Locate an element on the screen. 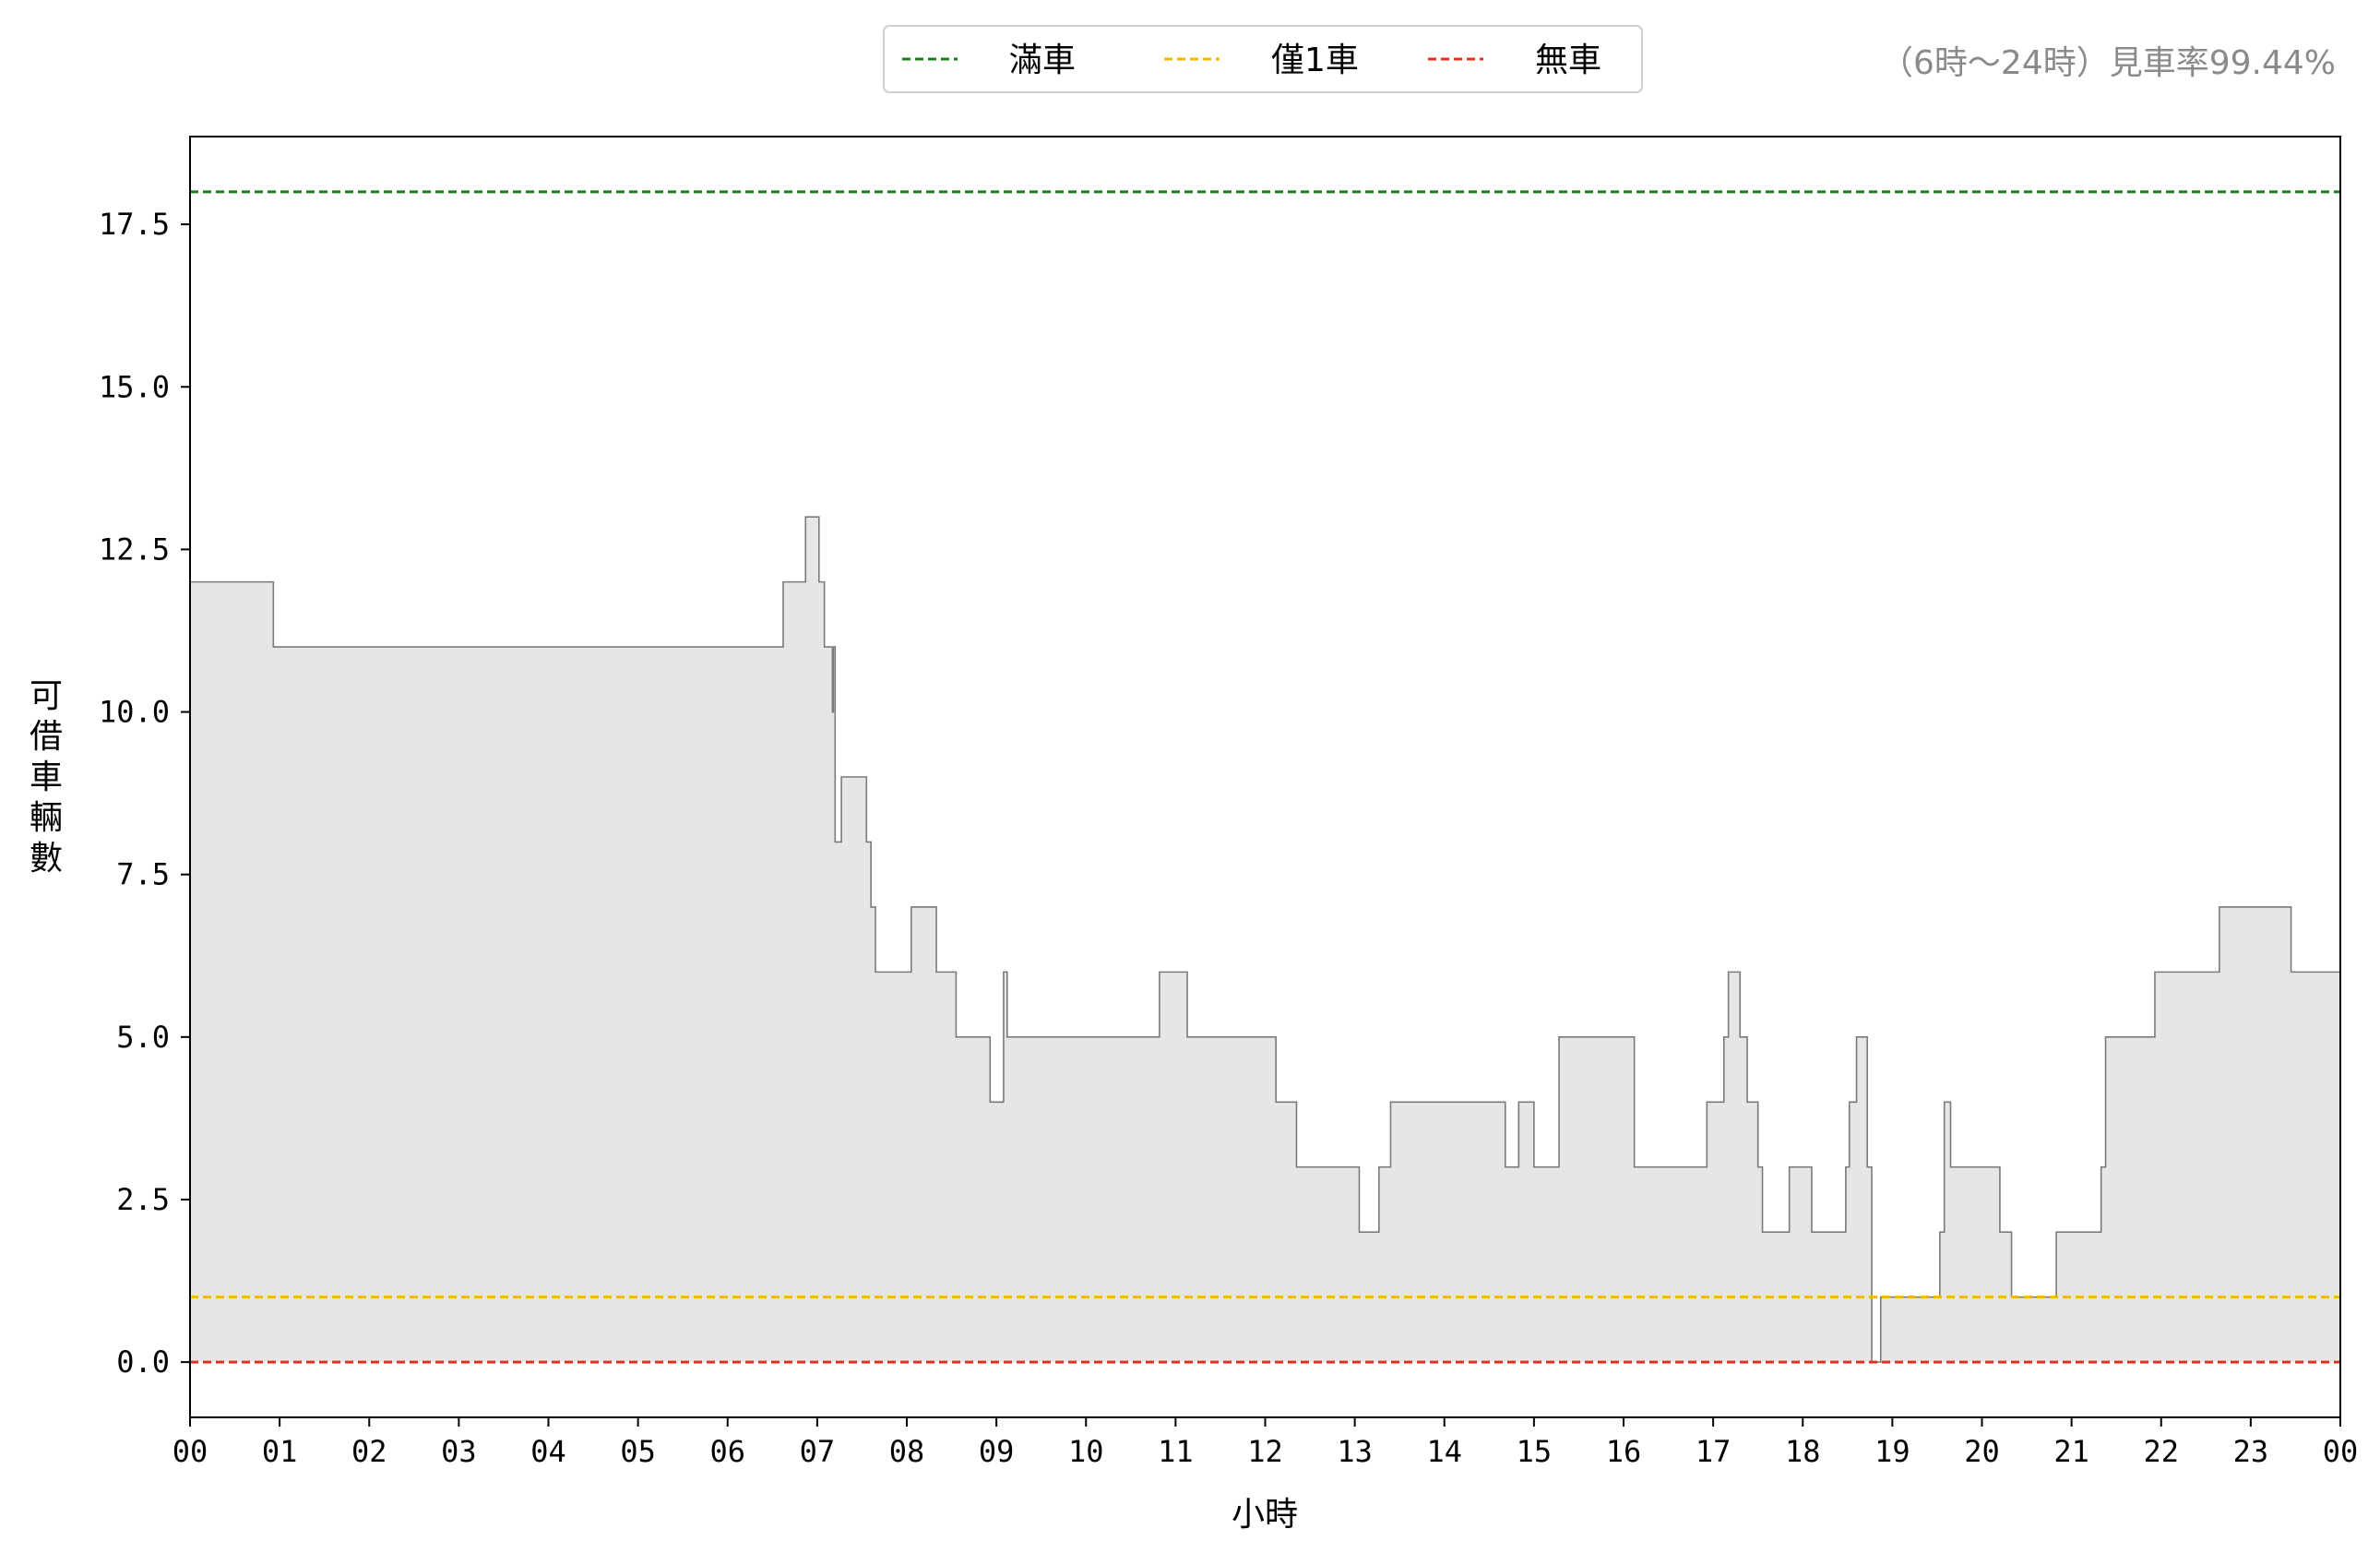 The height and width of the screenshot is (1553, 2380). x-tick-label: 19 is located at coordinates (1892, 1451).